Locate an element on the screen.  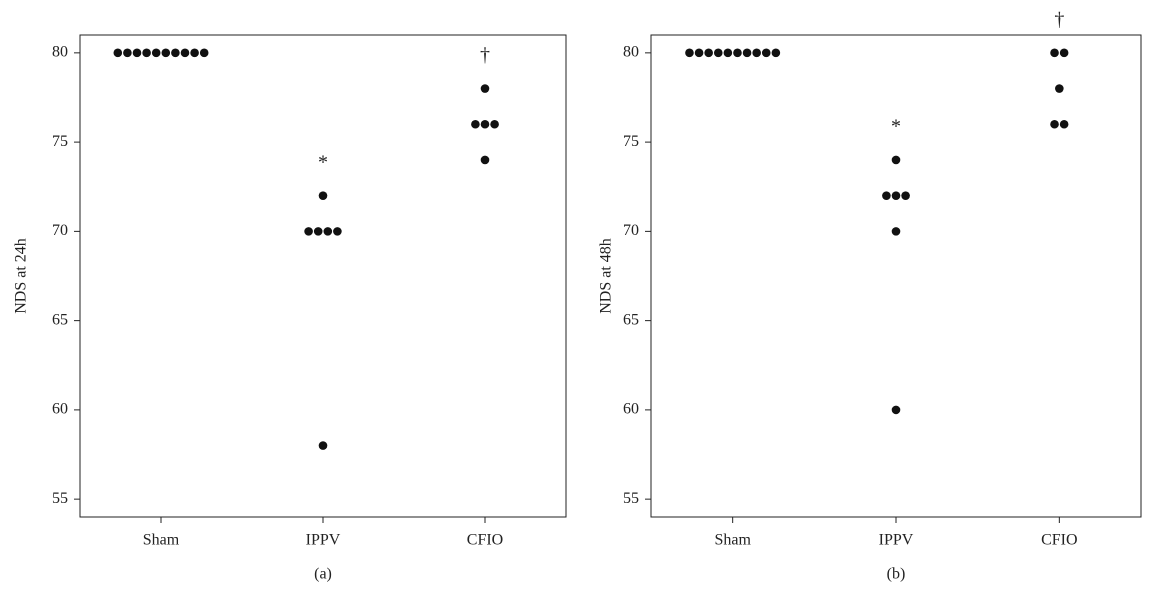
panel-caption: (a) is located at coordinates (323, 574).